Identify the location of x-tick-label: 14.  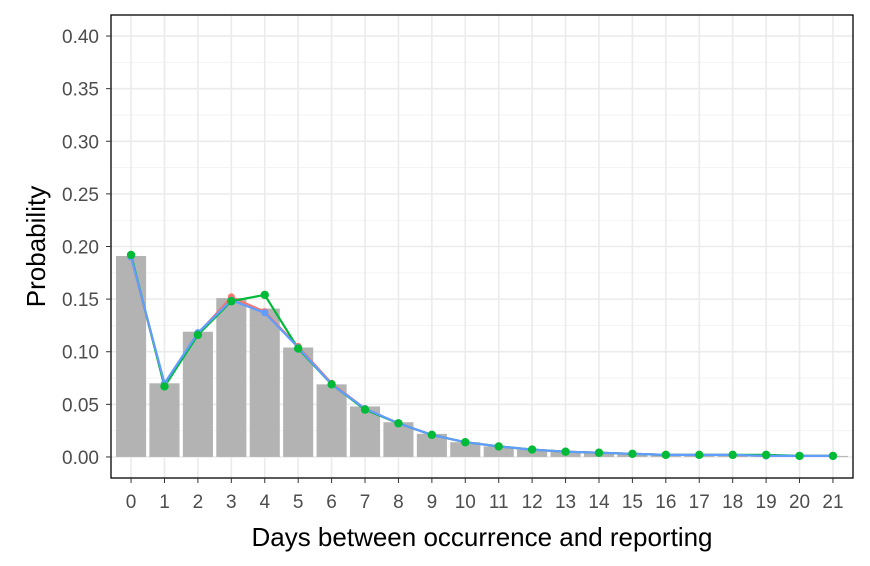
(599, 502).